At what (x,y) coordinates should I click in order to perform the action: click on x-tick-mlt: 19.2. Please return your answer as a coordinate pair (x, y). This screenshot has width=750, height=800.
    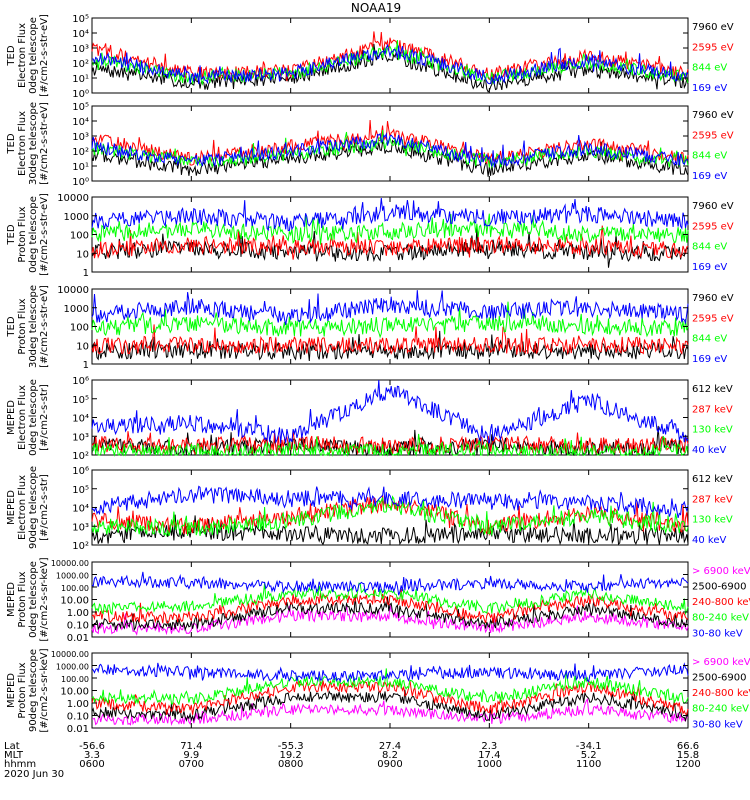
    Looking at the image, I should click on (291, 755).